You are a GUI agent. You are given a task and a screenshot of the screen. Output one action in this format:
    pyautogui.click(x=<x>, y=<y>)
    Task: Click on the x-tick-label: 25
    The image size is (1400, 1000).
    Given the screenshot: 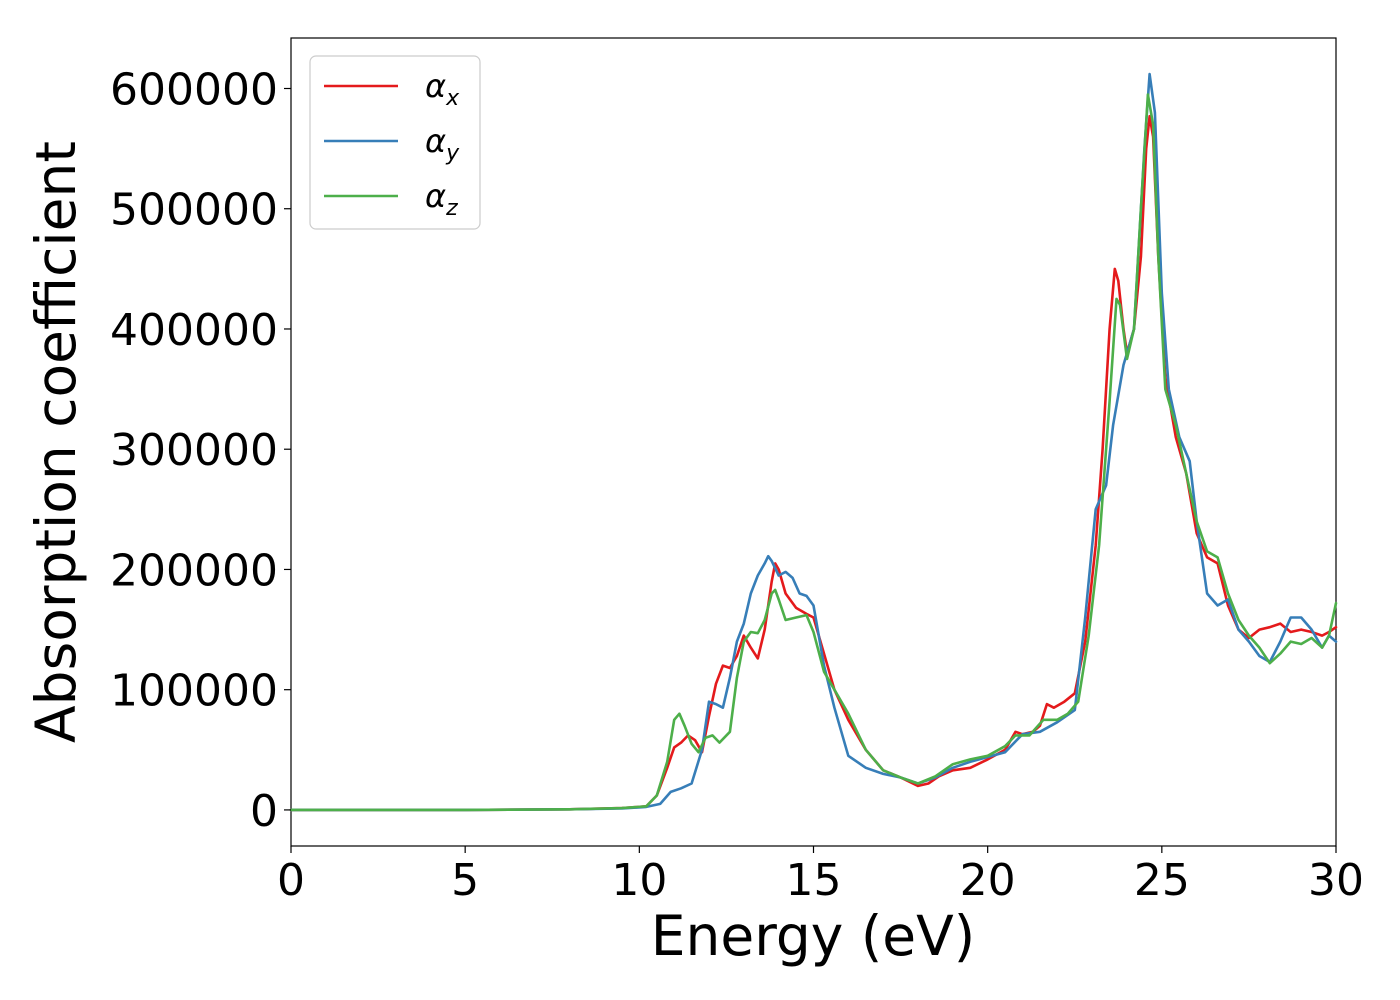 What is the action you would take?
    pyautogui.click(x=1162, y=880)
    